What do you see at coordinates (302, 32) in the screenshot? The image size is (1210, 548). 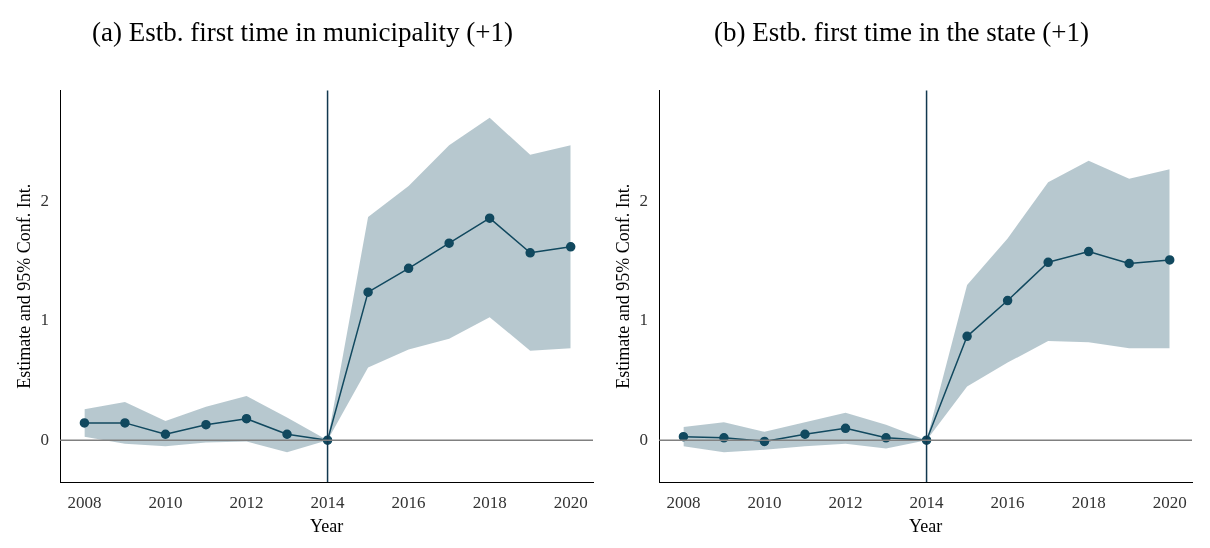 I see `chart-title: (a) Estb. first time in municipality (+1)` at bounding box center [302, 32].